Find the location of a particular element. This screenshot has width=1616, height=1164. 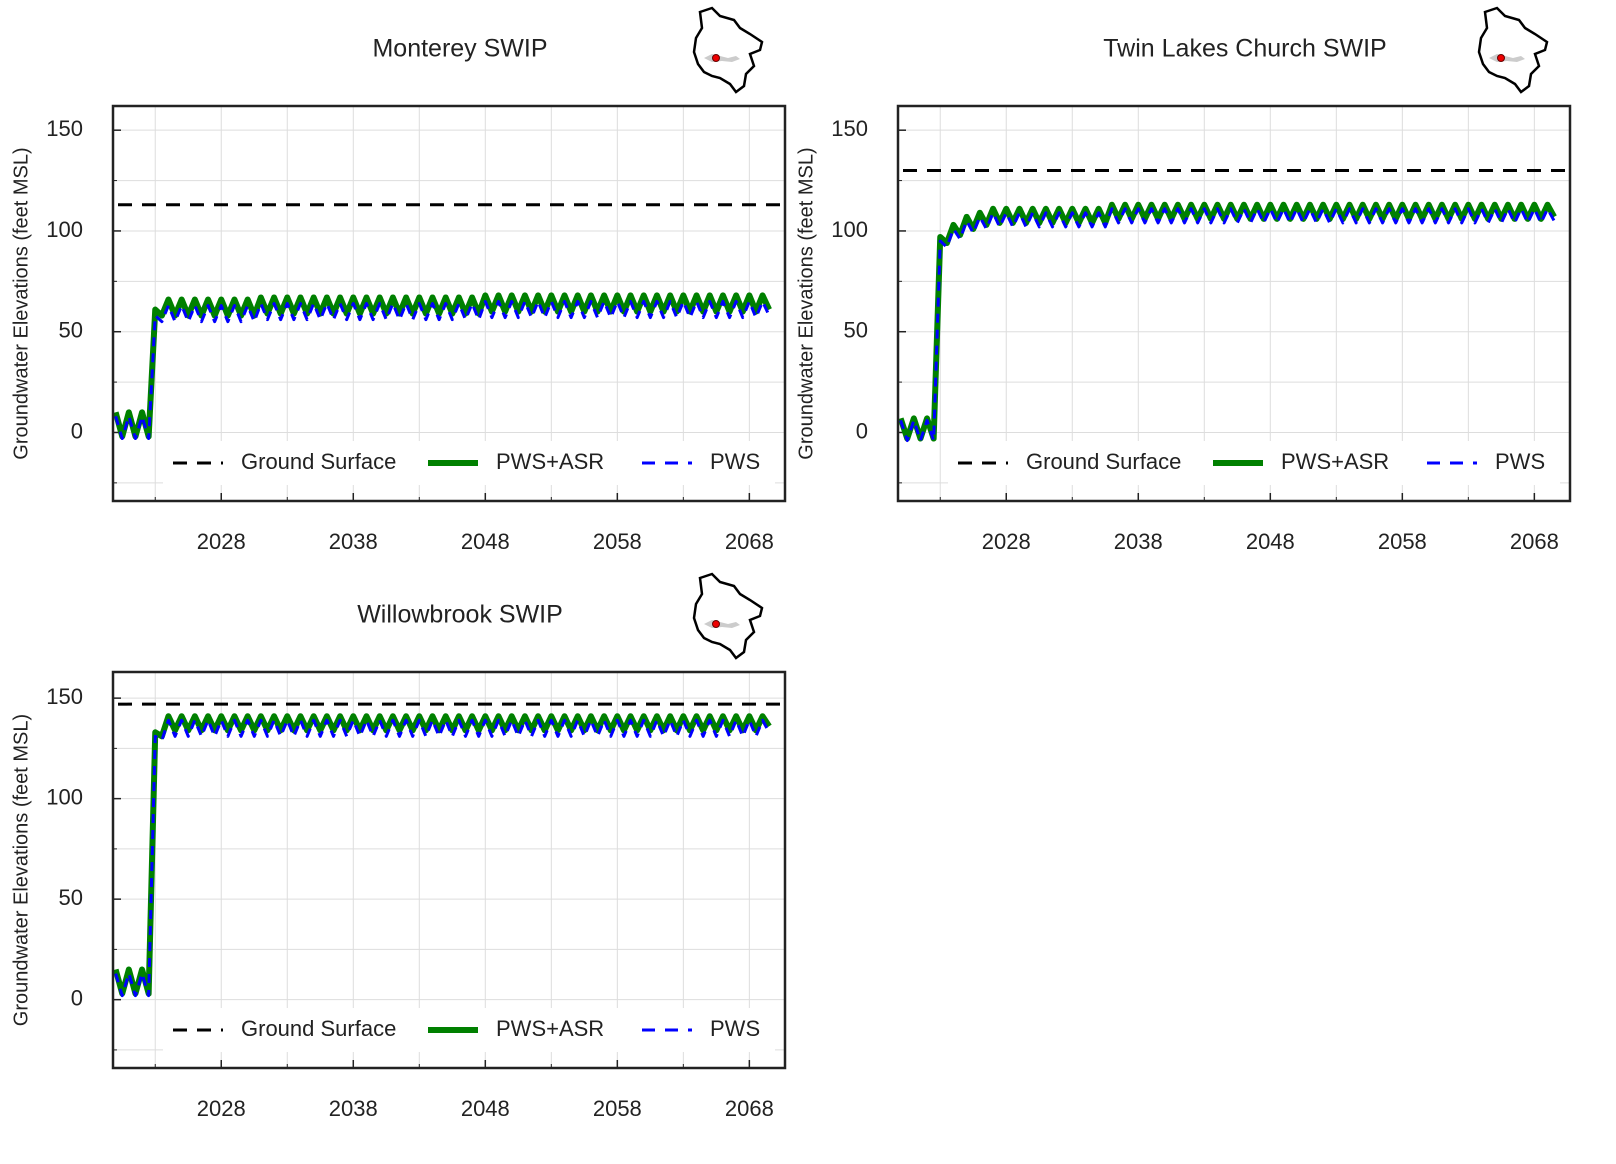

chart-title: Monterey SWIP is located at coordinates (459, 49).